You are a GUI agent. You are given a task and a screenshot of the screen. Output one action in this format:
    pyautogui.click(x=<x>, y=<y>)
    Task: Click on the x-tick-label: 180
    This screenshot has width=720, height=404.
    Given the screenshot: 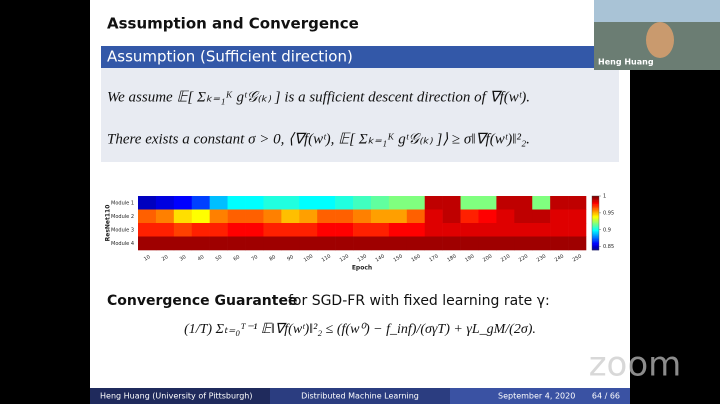 What is the action you would take?
    pyautogui.click(x=451, y=258)
    